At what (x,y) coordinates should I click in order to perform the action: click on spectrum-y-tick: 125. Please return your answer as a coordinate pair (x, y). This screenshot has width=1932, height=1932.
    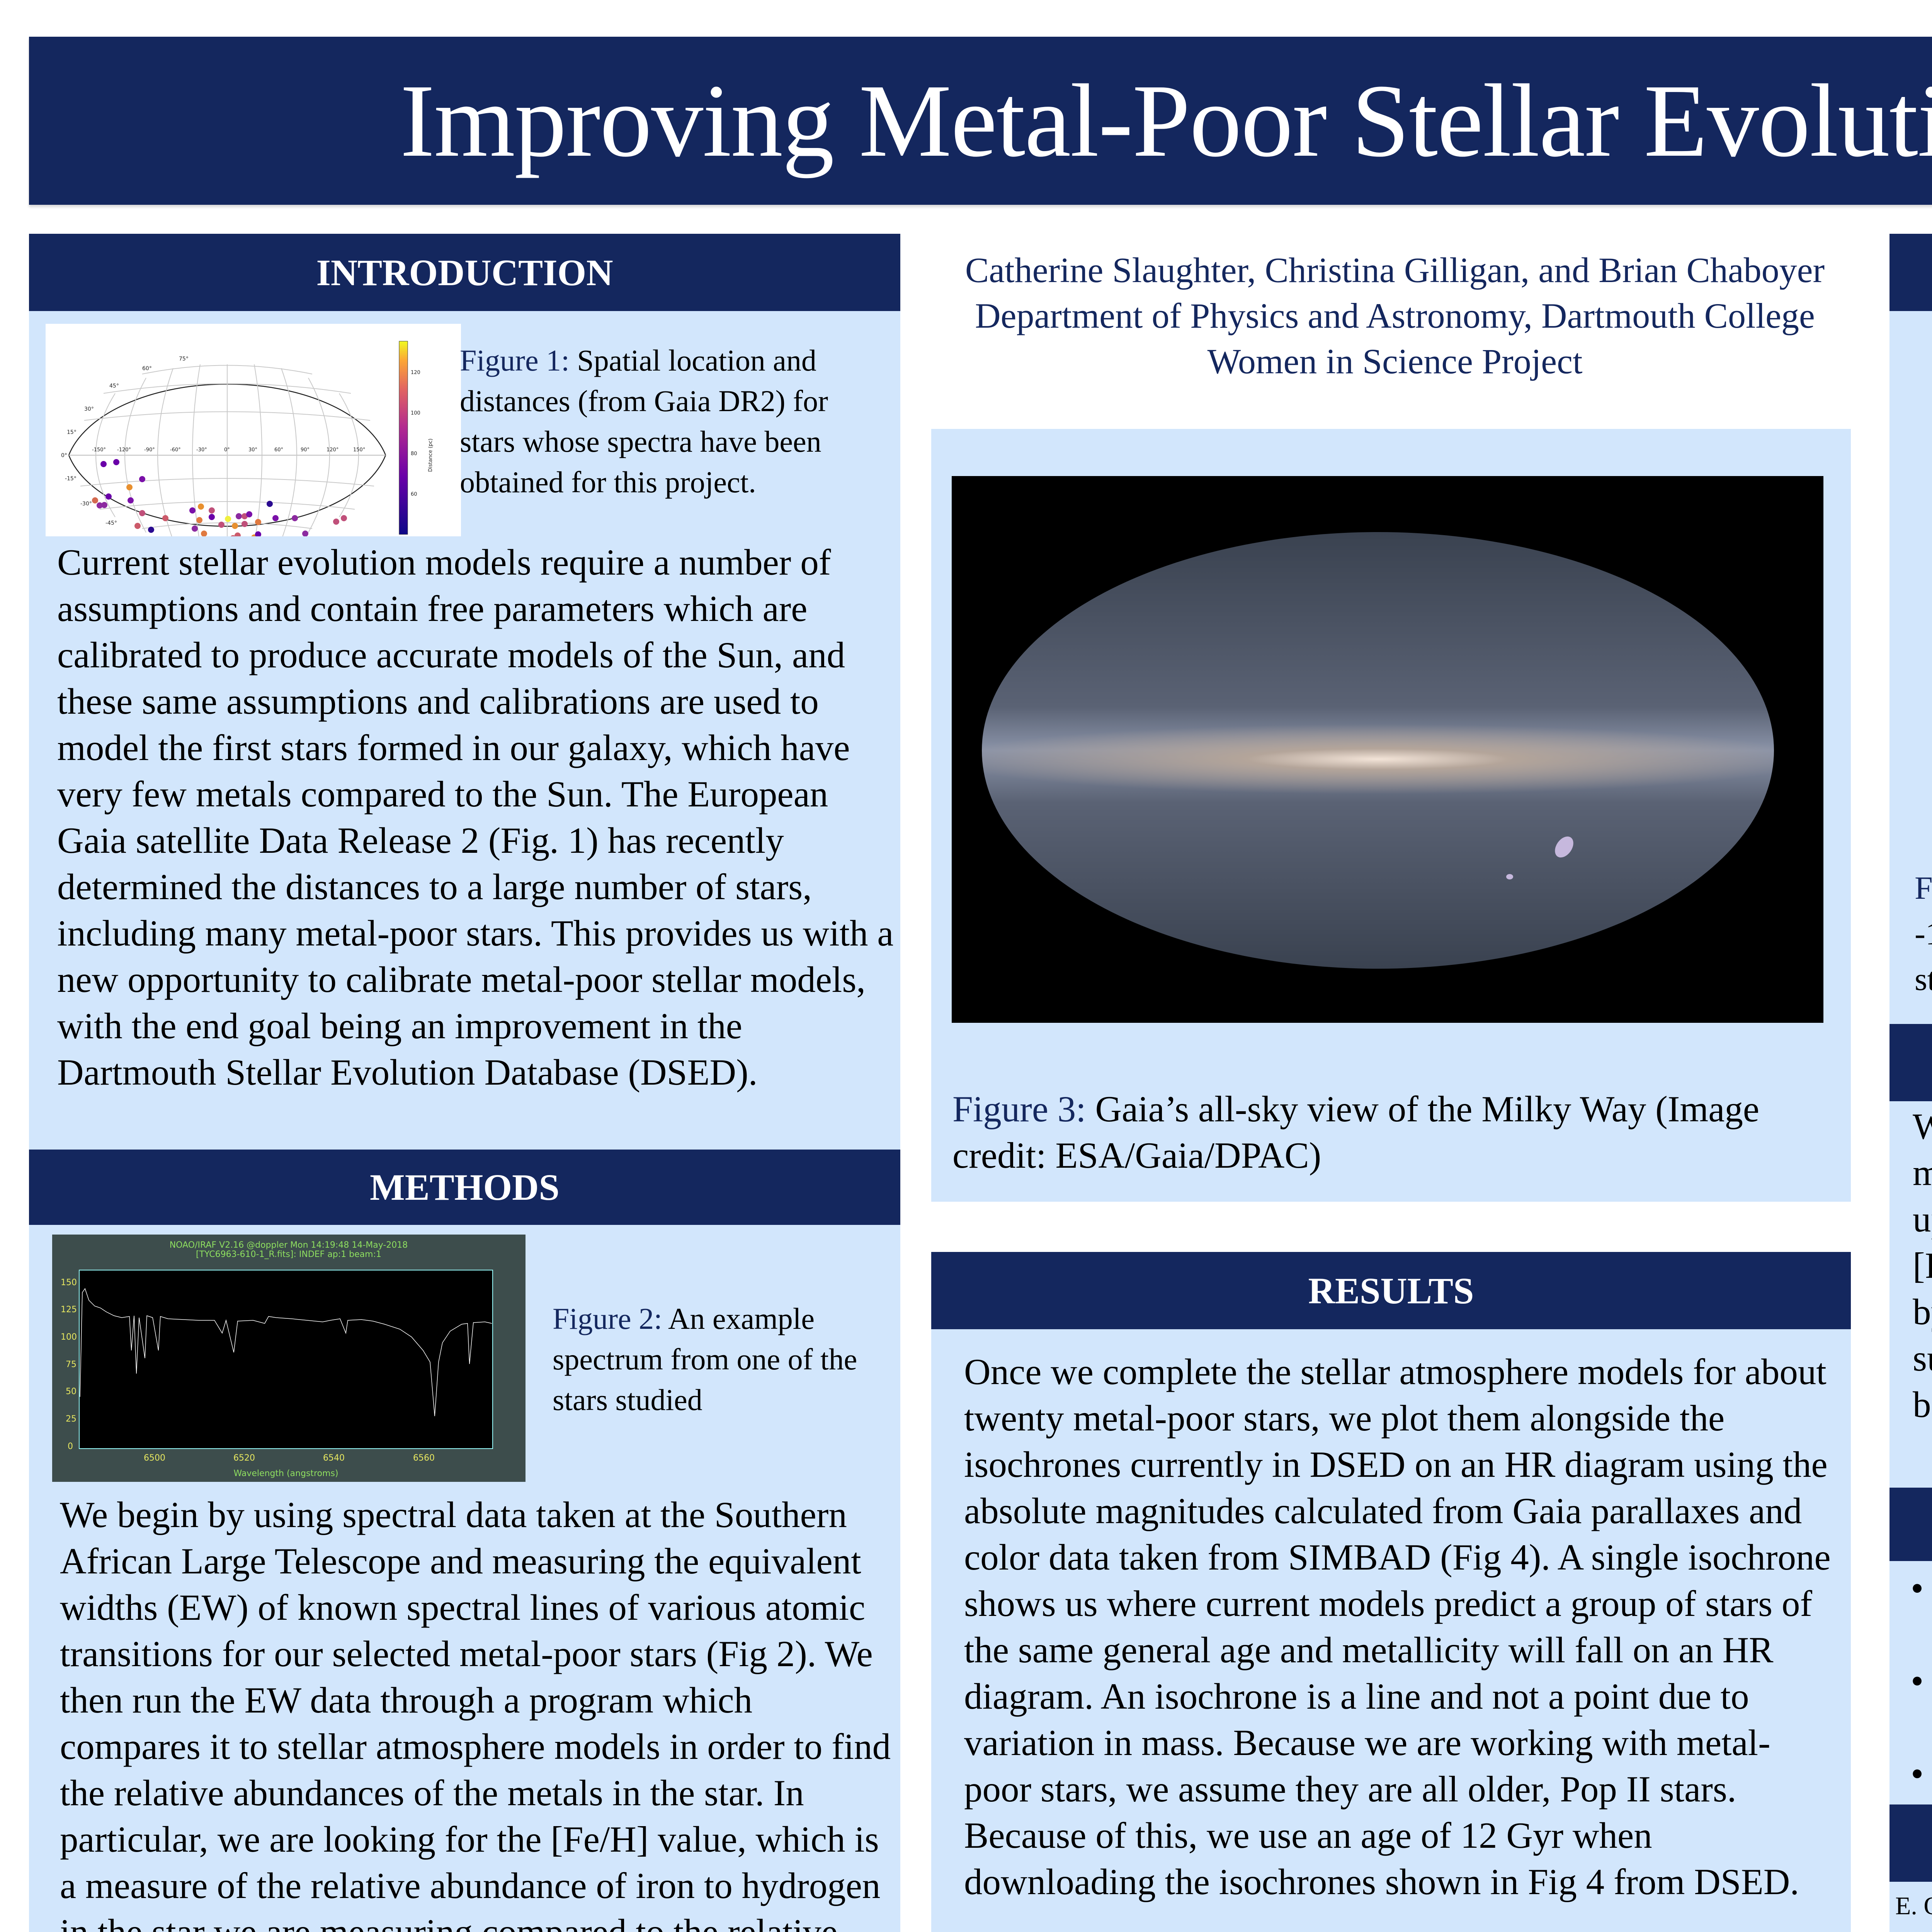
    Looking at the image, I should click on (69, 1310).